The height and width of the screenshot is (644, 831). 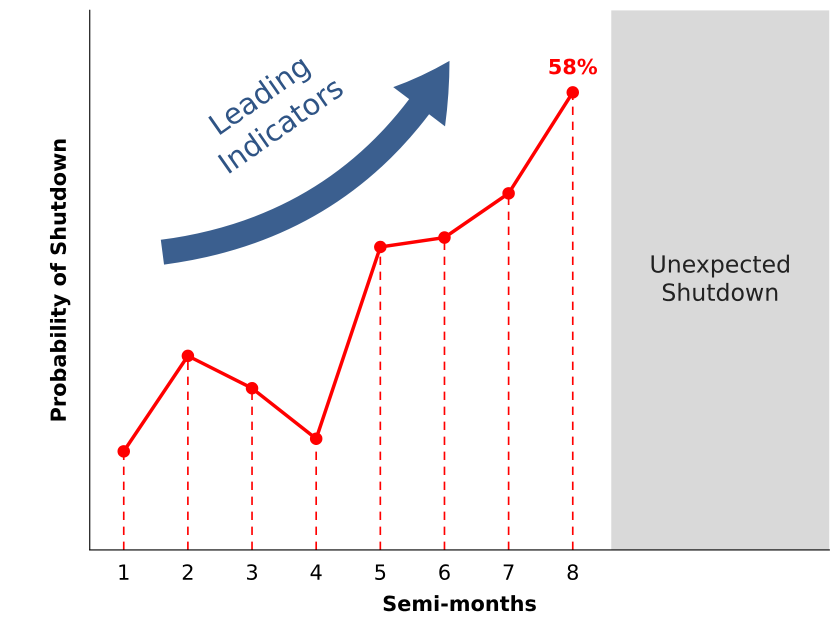 I want to click on data-label: 58%, so click(x=573, y=66).